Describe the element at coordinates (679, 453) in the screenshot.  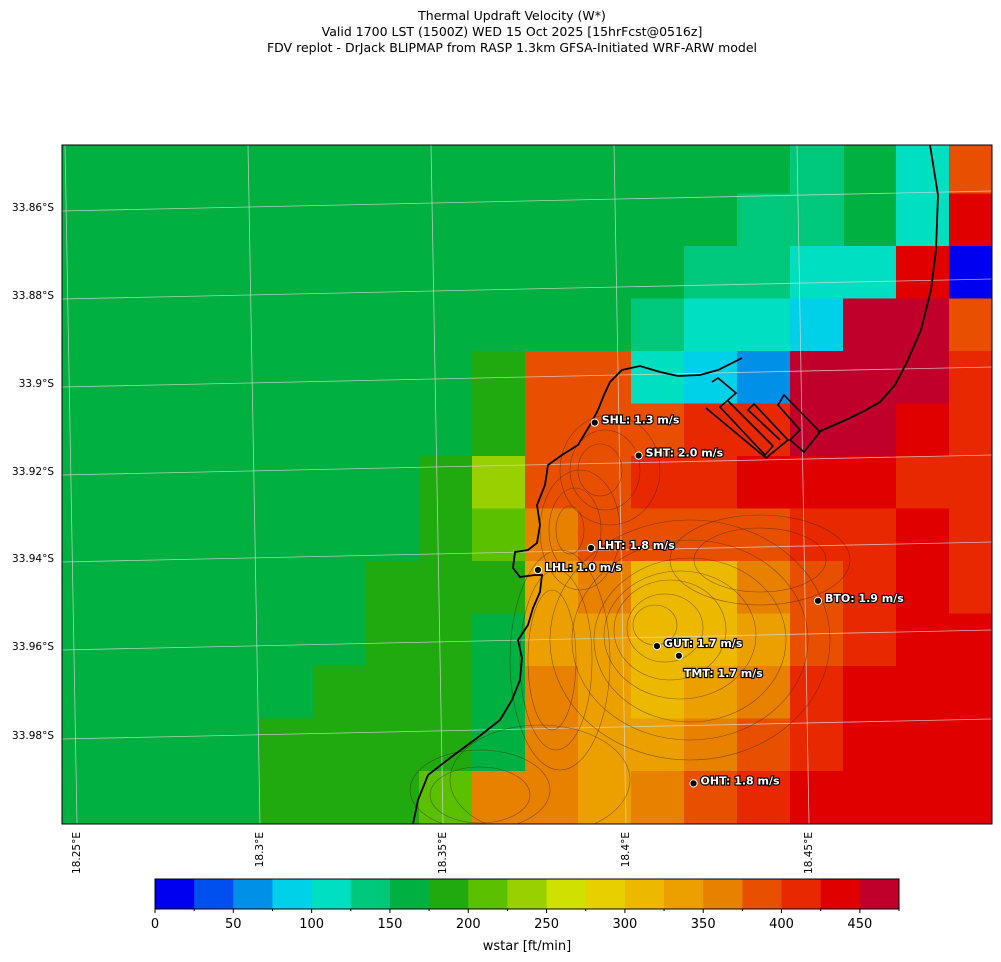
I see `station: SHT: 2.0 m/s` at that location.